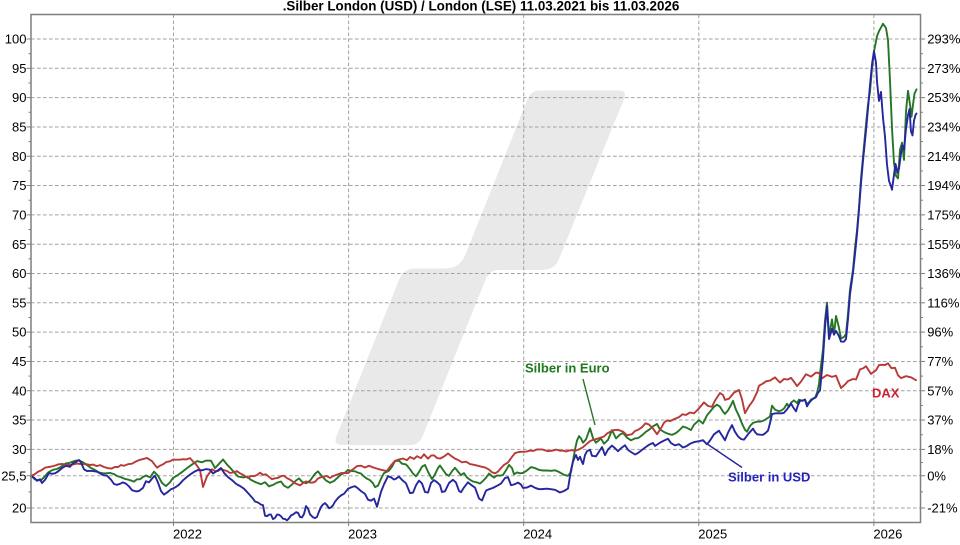 The image size is (960, 545). Describe the element at coordinates (940, 420) in the screenshot. I see `svg-text: 37%` at that location.